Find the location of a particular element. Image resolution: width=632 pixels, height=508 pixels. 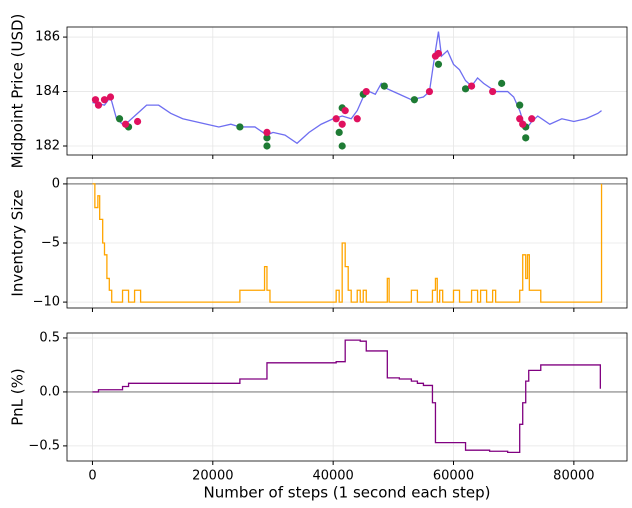

y-axis-label: Midpoint Price (USD) is located at coordinates (18, 91).